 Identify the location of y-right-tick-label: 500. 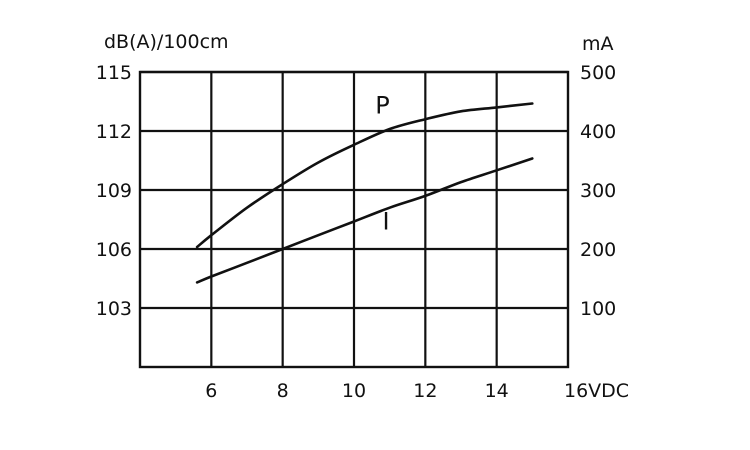
(598, 73).